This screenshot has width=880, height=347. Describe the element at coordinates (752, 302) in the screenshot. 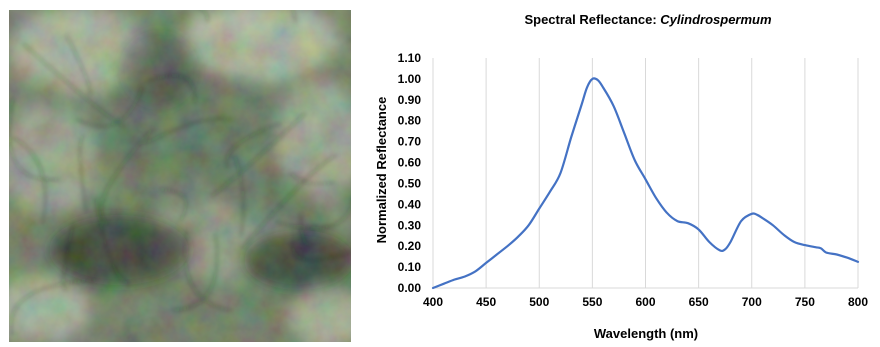

I see `x-tick-label: 700` at that location.